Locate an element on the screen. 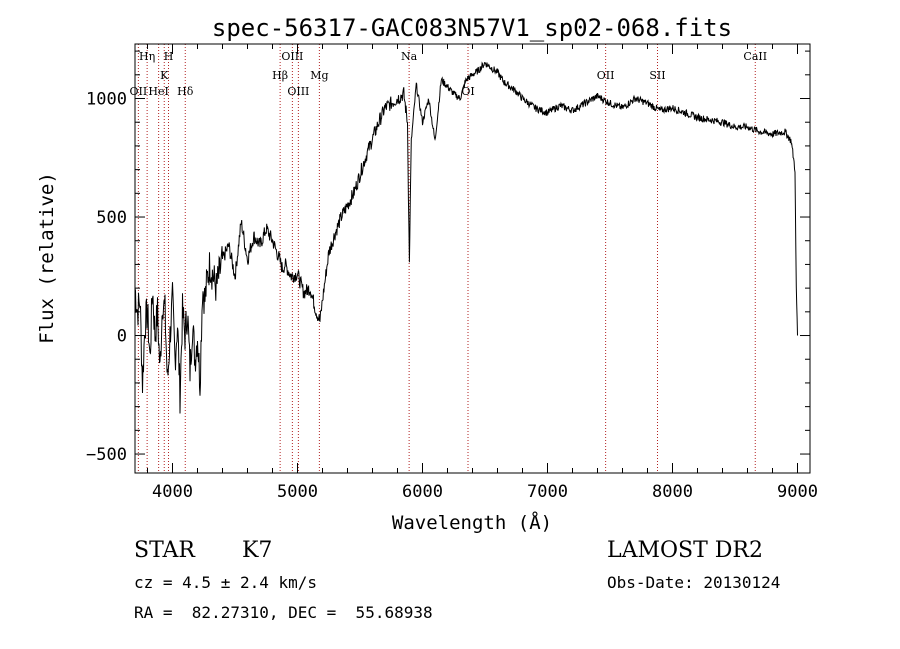 Image resolution: width=900 pixels, height=649 pixels. survey-name: LAMOST DR2 is located at coordinates (685, 550).